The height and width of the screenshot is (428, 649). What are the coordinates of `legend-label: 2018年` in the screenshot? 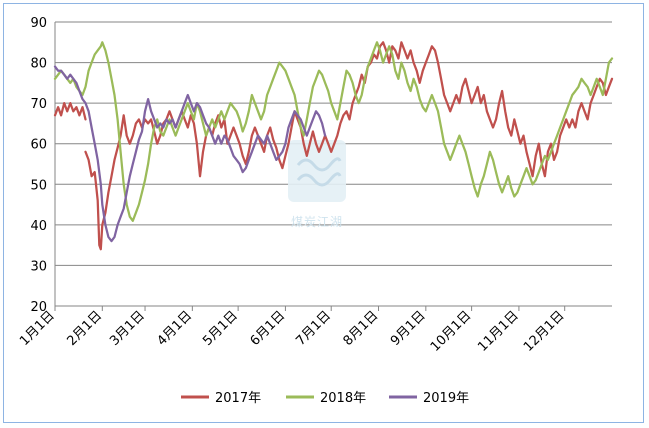 It's located at (343, 398).